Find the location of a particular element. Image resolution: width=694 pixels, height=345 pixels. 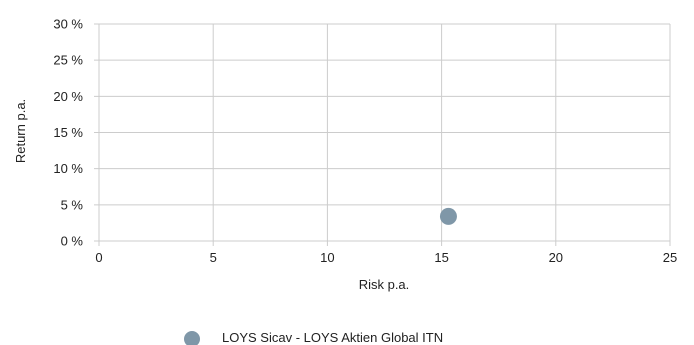

legend-marker is located at coordinates (192, 338).